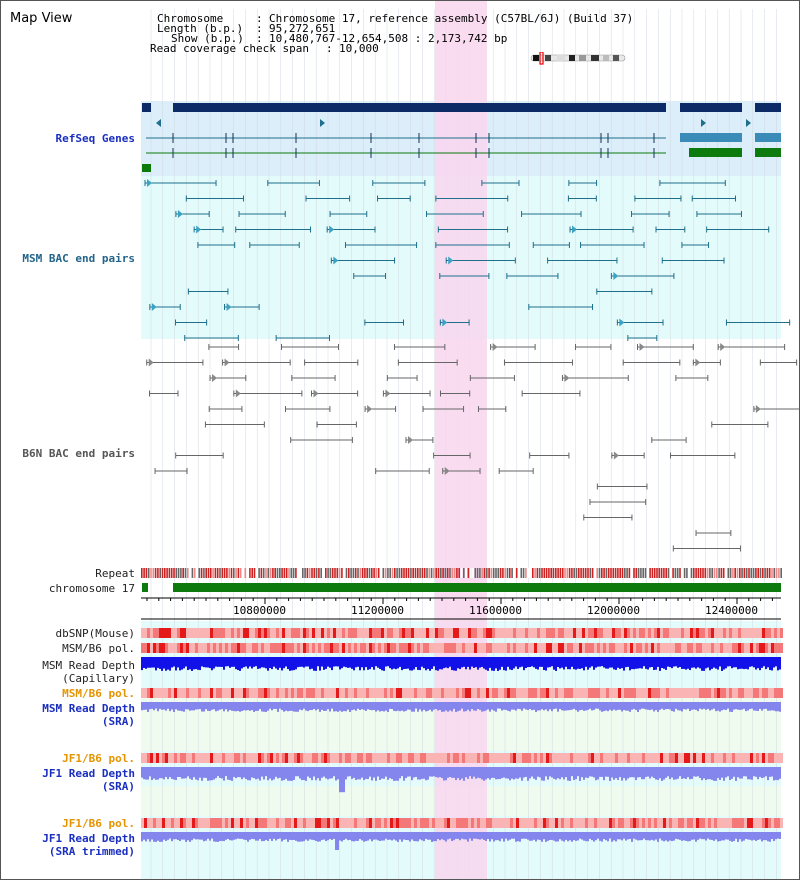 Image resolution: width=800 pixels, height=880 pixels. Describe the element at coordinates (98, 823) in the screenshot. I see `track-label-jf1-b6-pol-2: JF1/B6 pol.` at that location.